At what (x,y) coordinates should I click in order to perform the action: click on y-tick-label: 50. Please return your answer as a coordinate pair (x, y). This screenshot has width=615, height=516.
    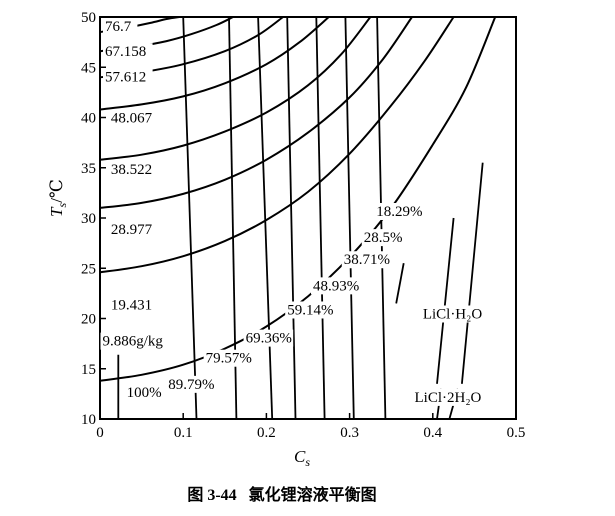
    Looking at the image, I should click on (88, 18).